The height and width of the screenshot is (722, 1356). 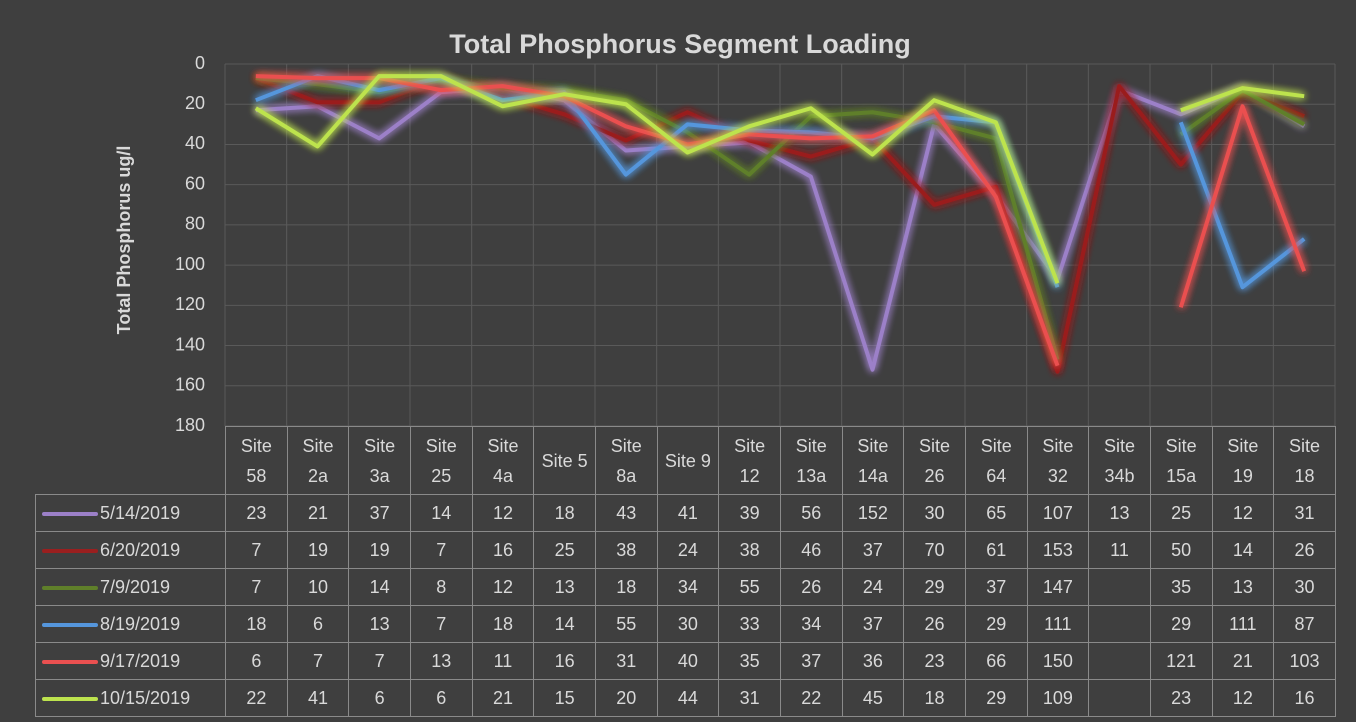 I want to click on table-cell: 8, so click(x=441, y=587).